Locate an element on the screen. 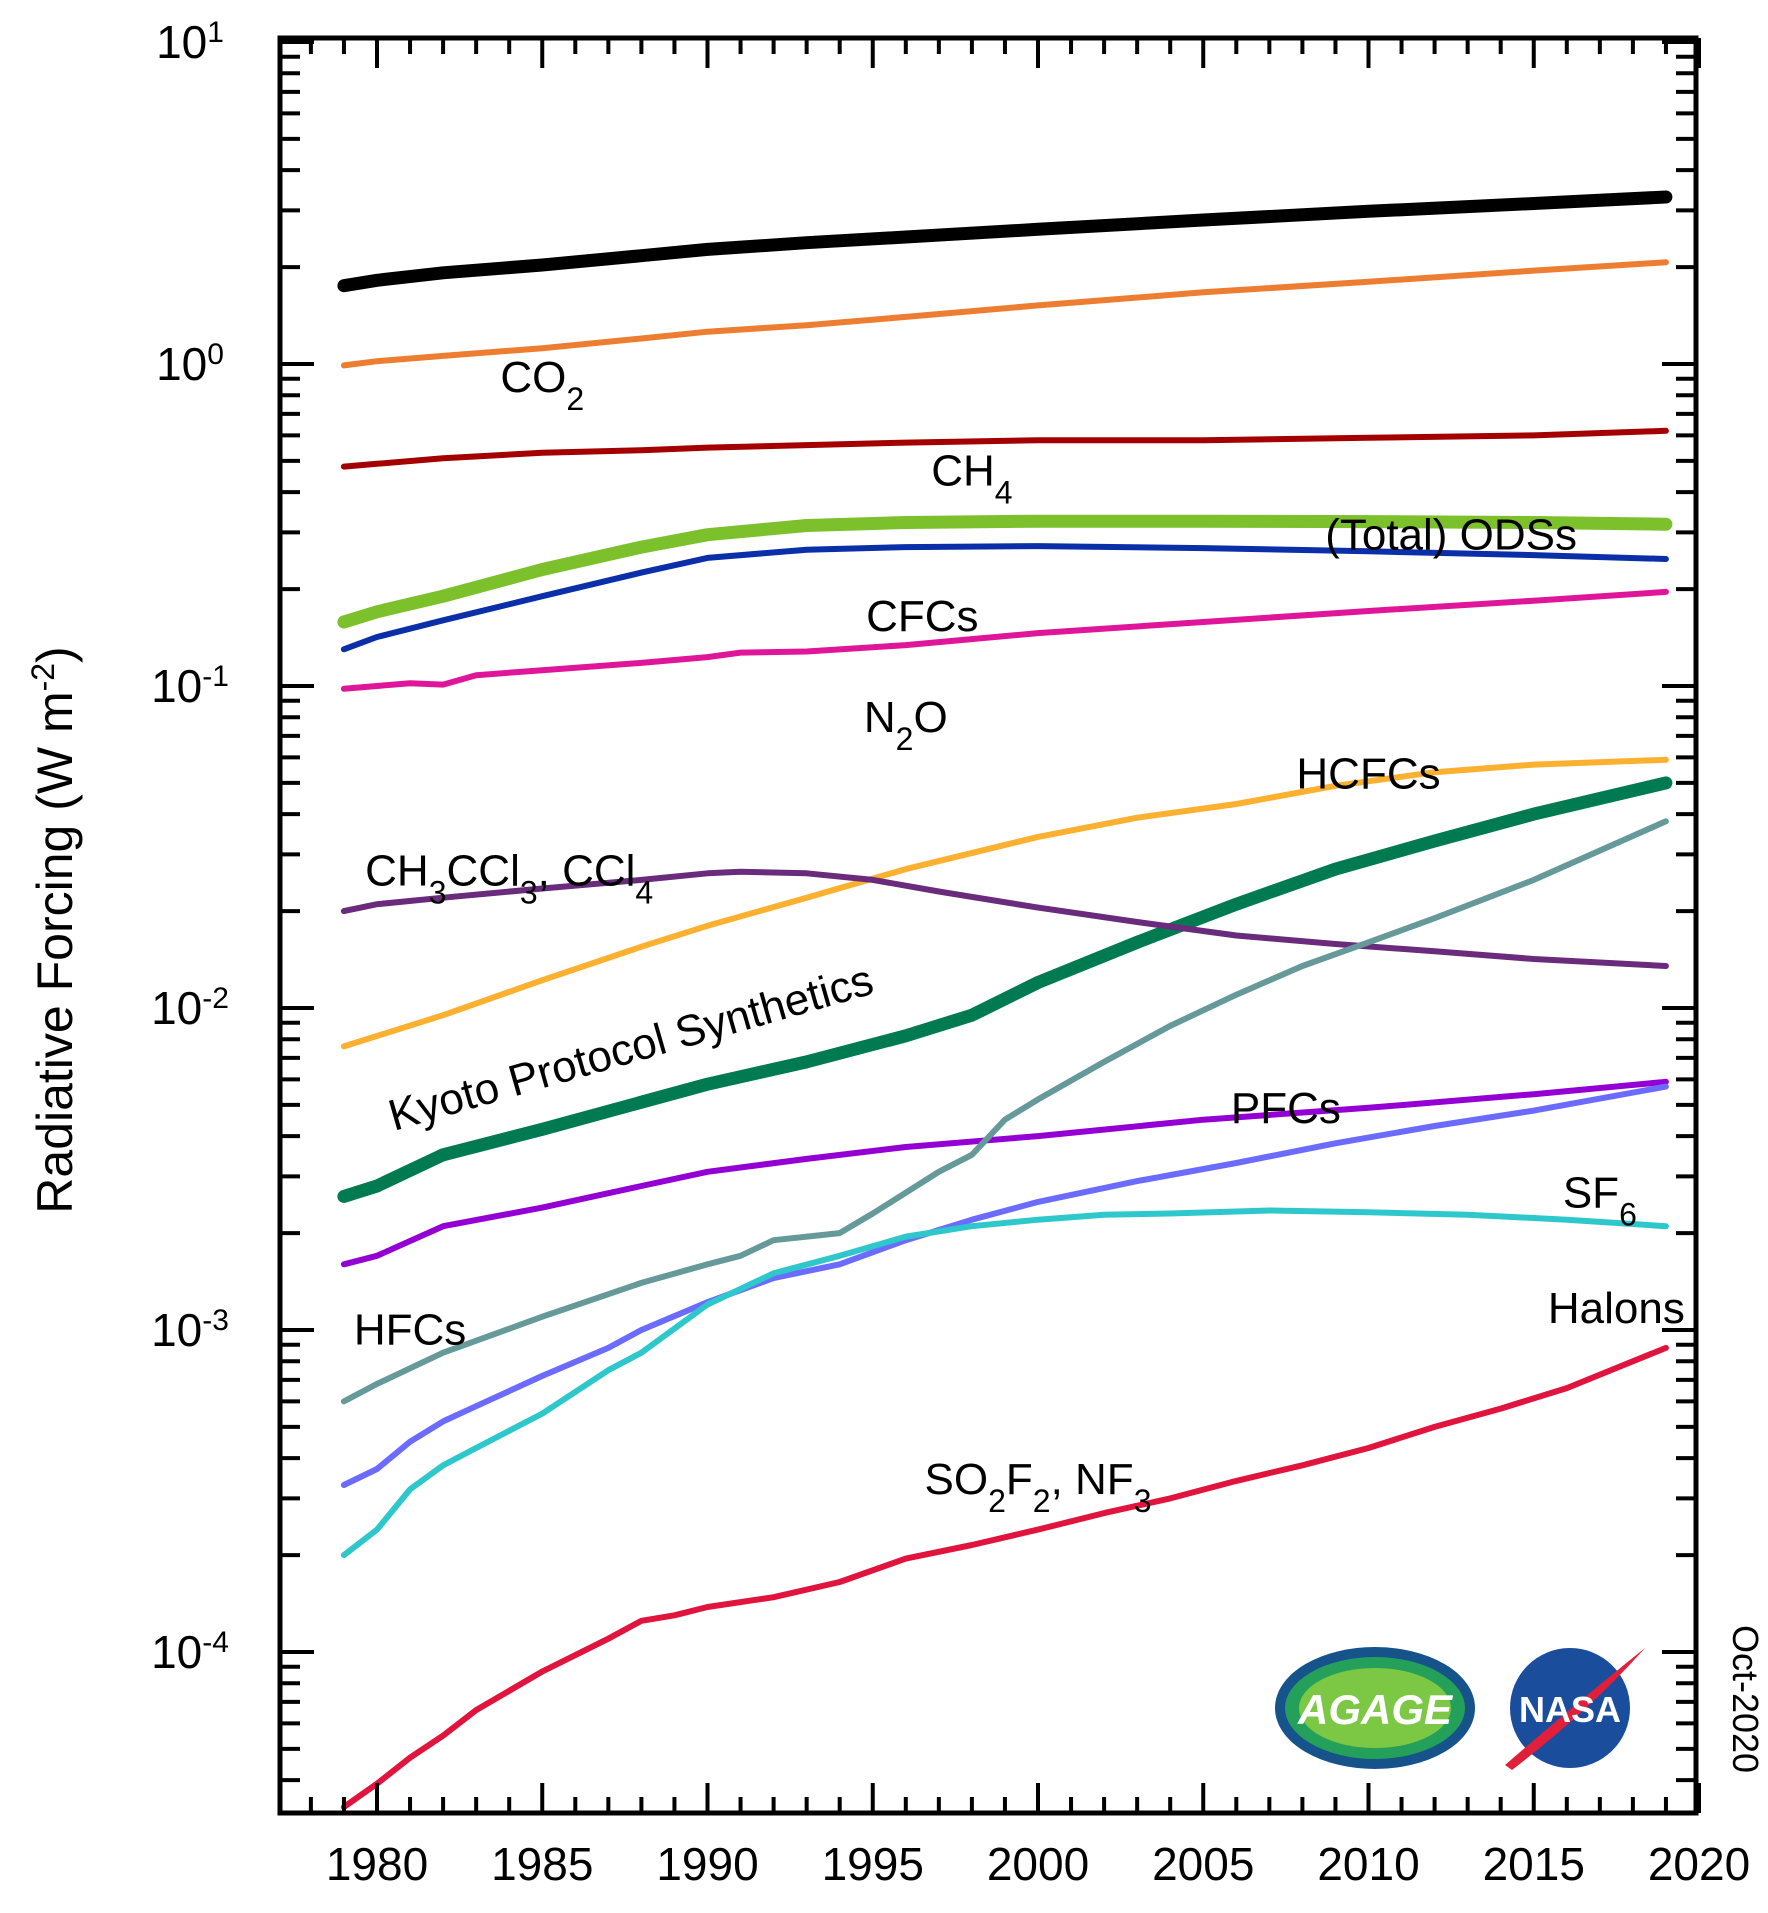 The height and width of the screenshot is (1913, 1768). series-label-ch4: CH4 is located at coordinates (971, 478).